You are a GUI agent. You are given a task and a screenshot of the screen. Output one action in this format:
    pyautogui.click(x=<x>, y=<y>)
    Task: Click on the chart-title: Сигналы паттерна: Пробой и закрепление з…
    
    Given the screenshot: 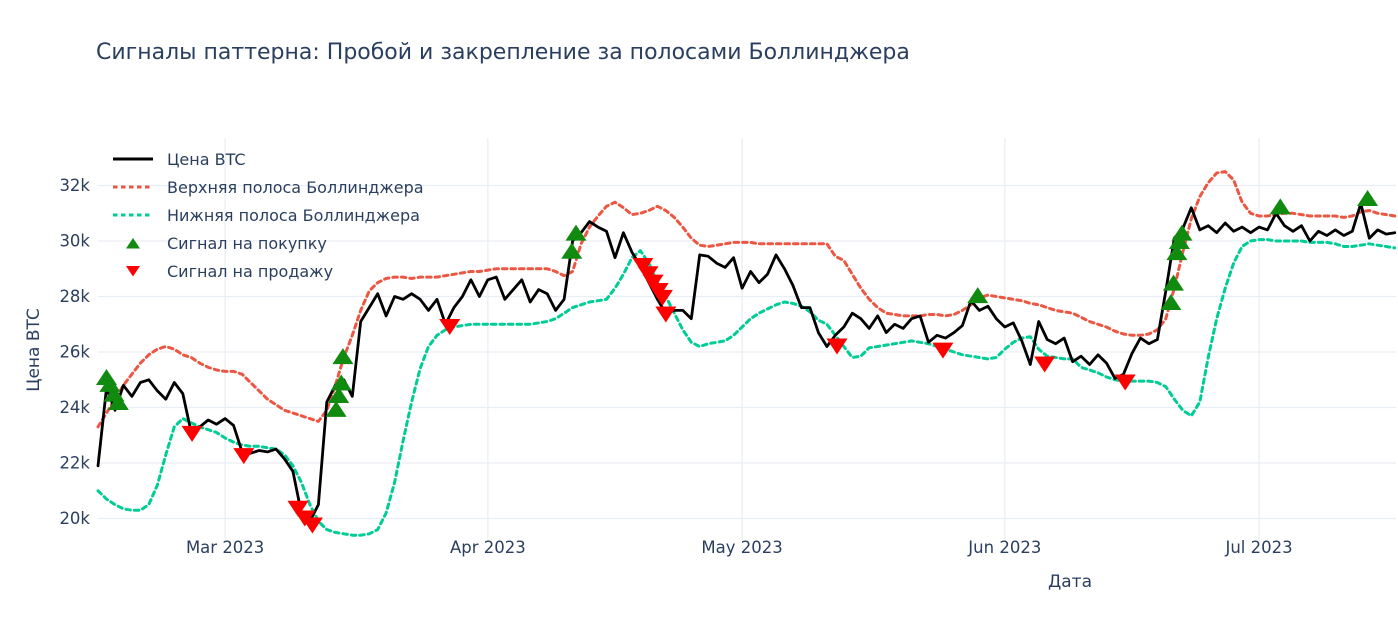 What is the action you would take?
    pyautogui.click(x=503, y=52)
    